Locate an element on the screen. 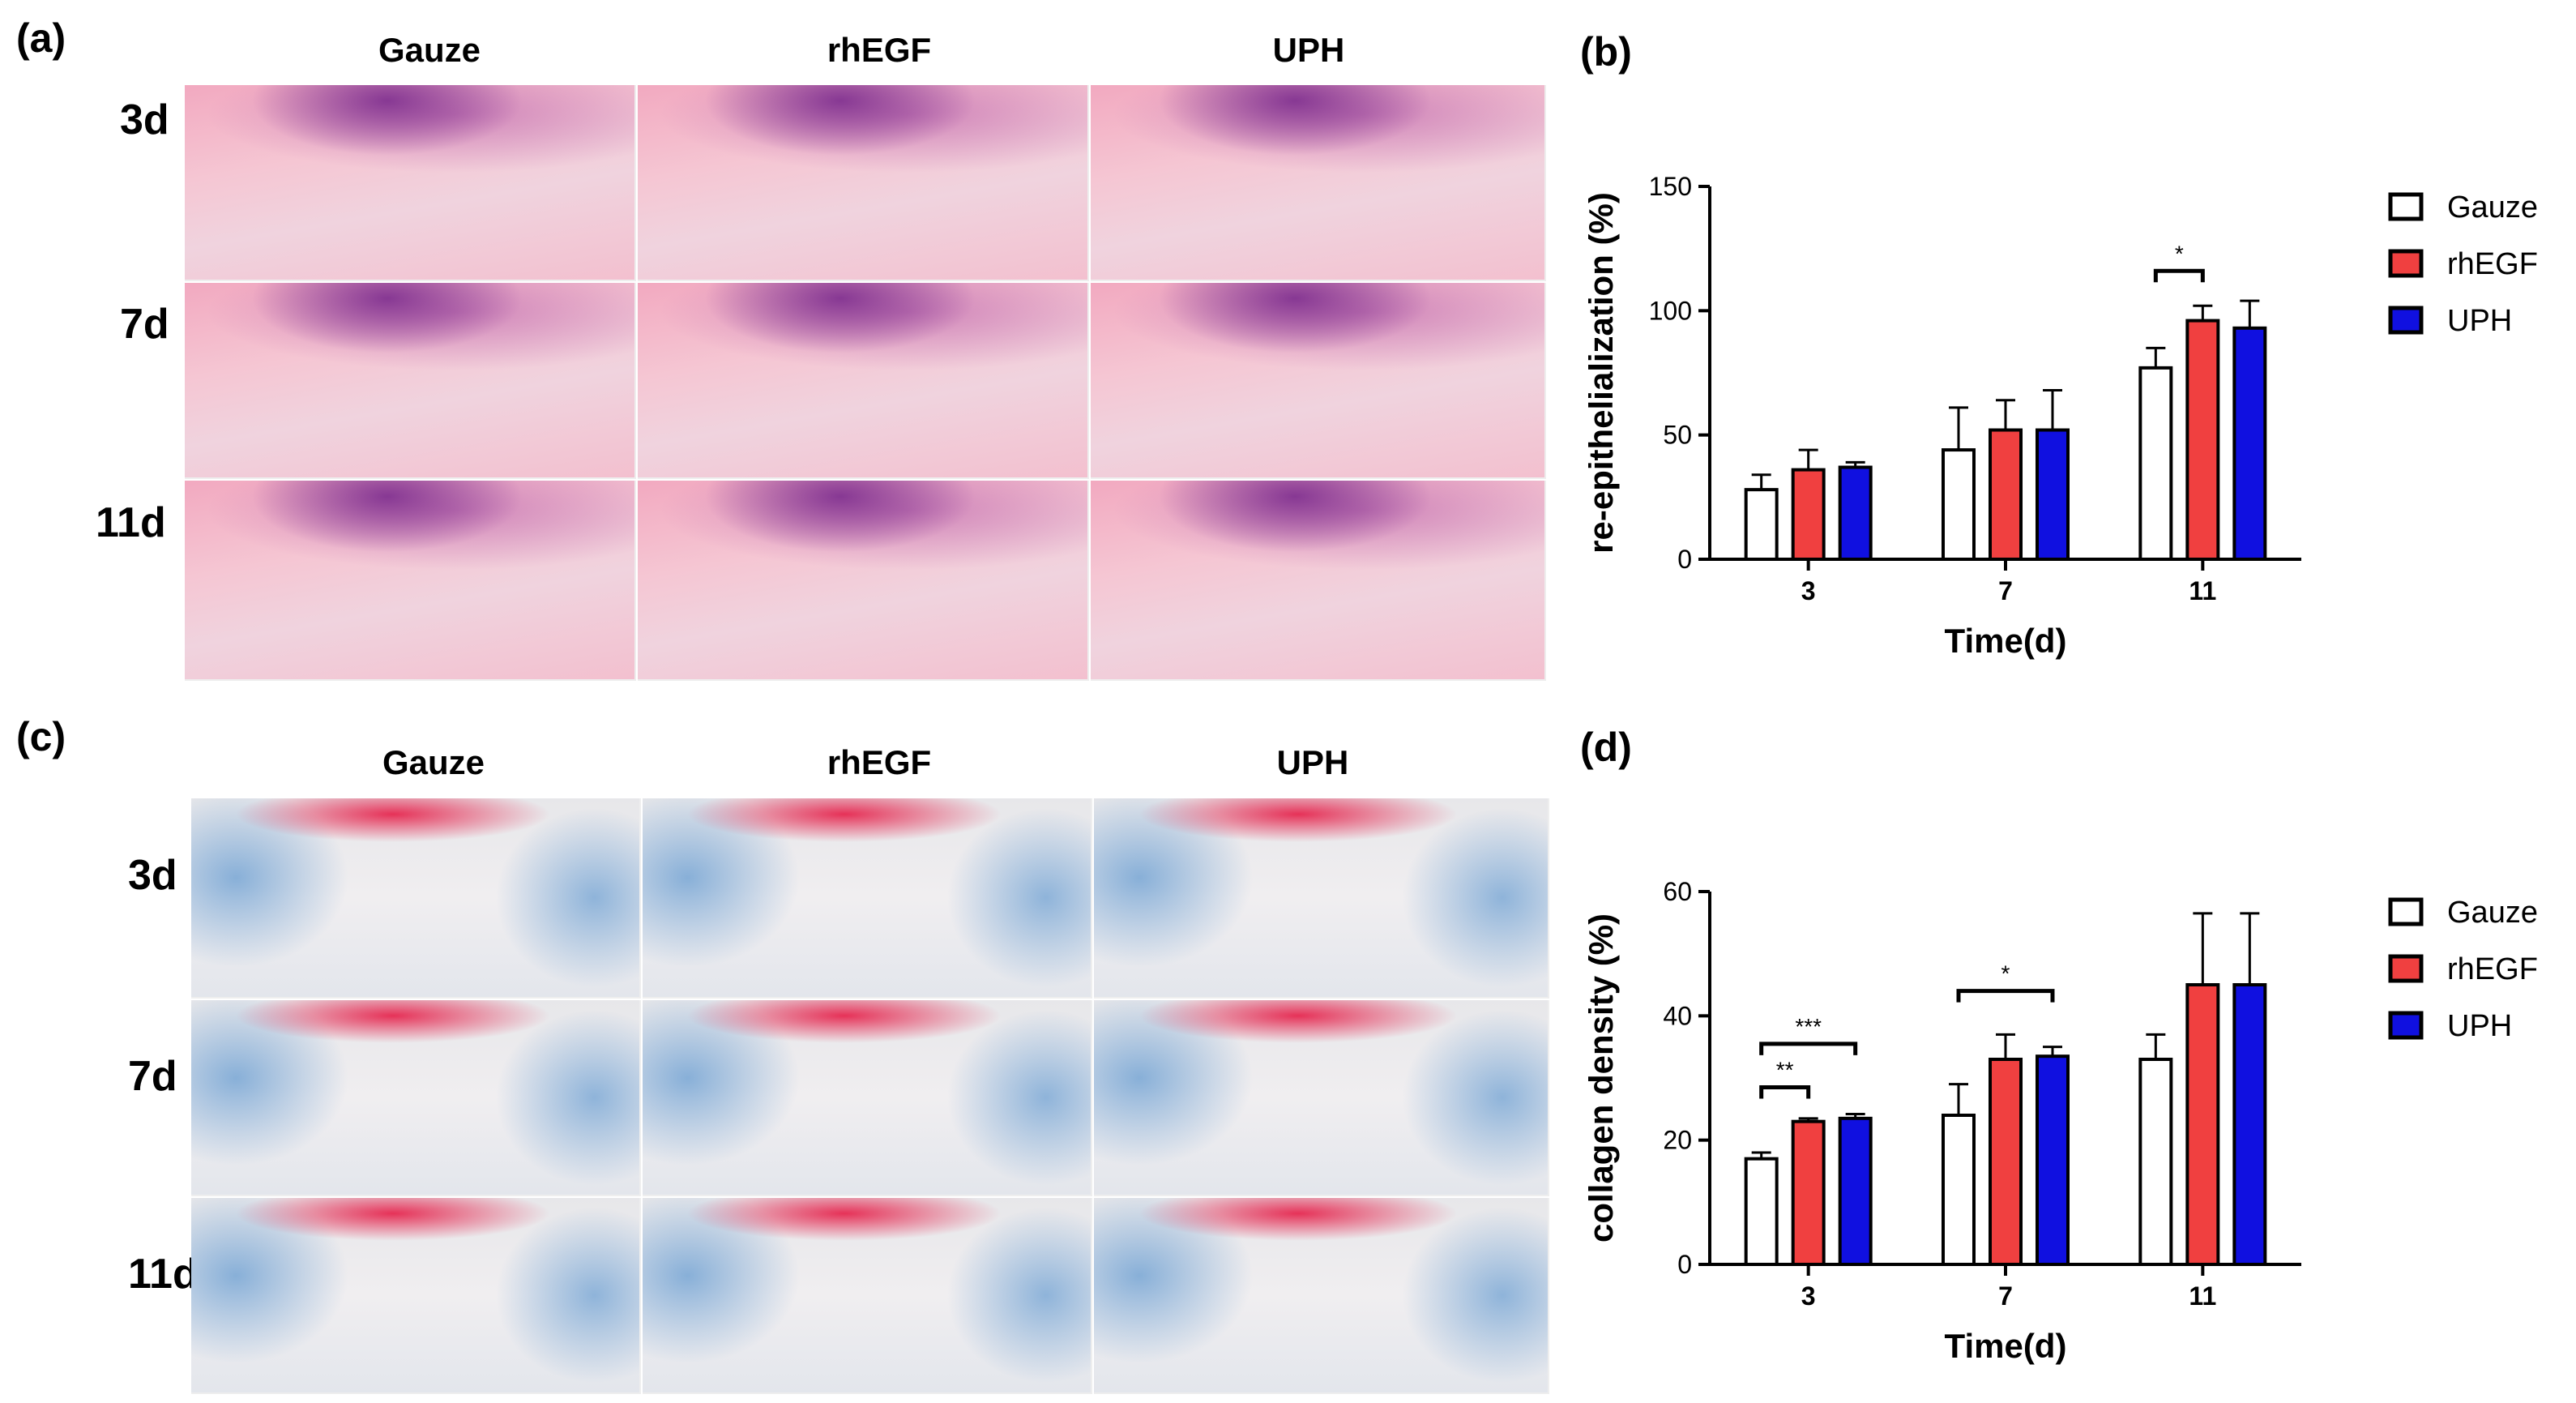  column-label-gauze: Gauze is located at coordinates (429, 50).